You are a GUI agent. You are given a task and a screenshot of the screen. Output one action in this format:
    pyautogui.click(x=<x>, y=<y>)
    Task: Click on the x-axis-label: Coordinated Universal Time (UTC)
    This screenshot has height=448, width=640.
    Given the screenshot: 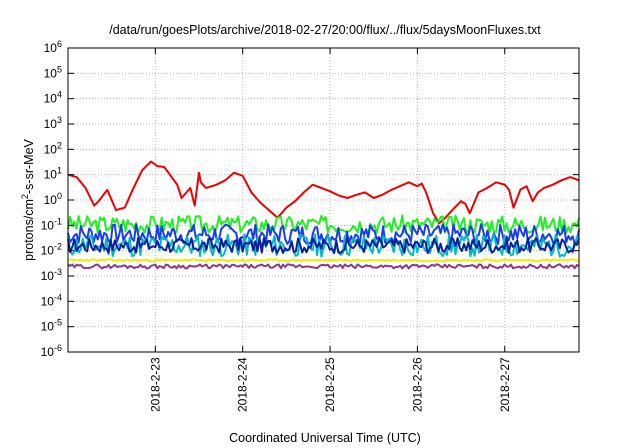 What is the action you would take?
    pyautogui.click(x=325, y=438)
    